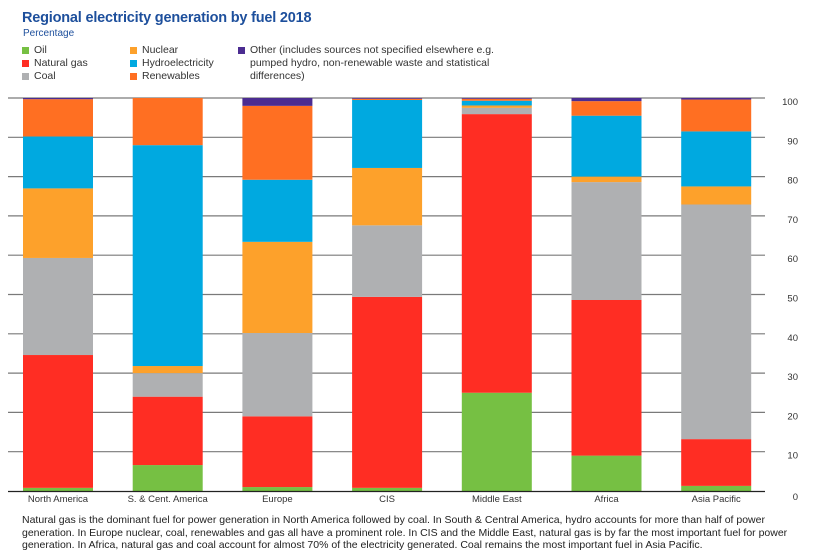 The width and height of the screenshot is (813, 554). I want to click on x-tick-label: Asia Pacific, so click(716, 499).